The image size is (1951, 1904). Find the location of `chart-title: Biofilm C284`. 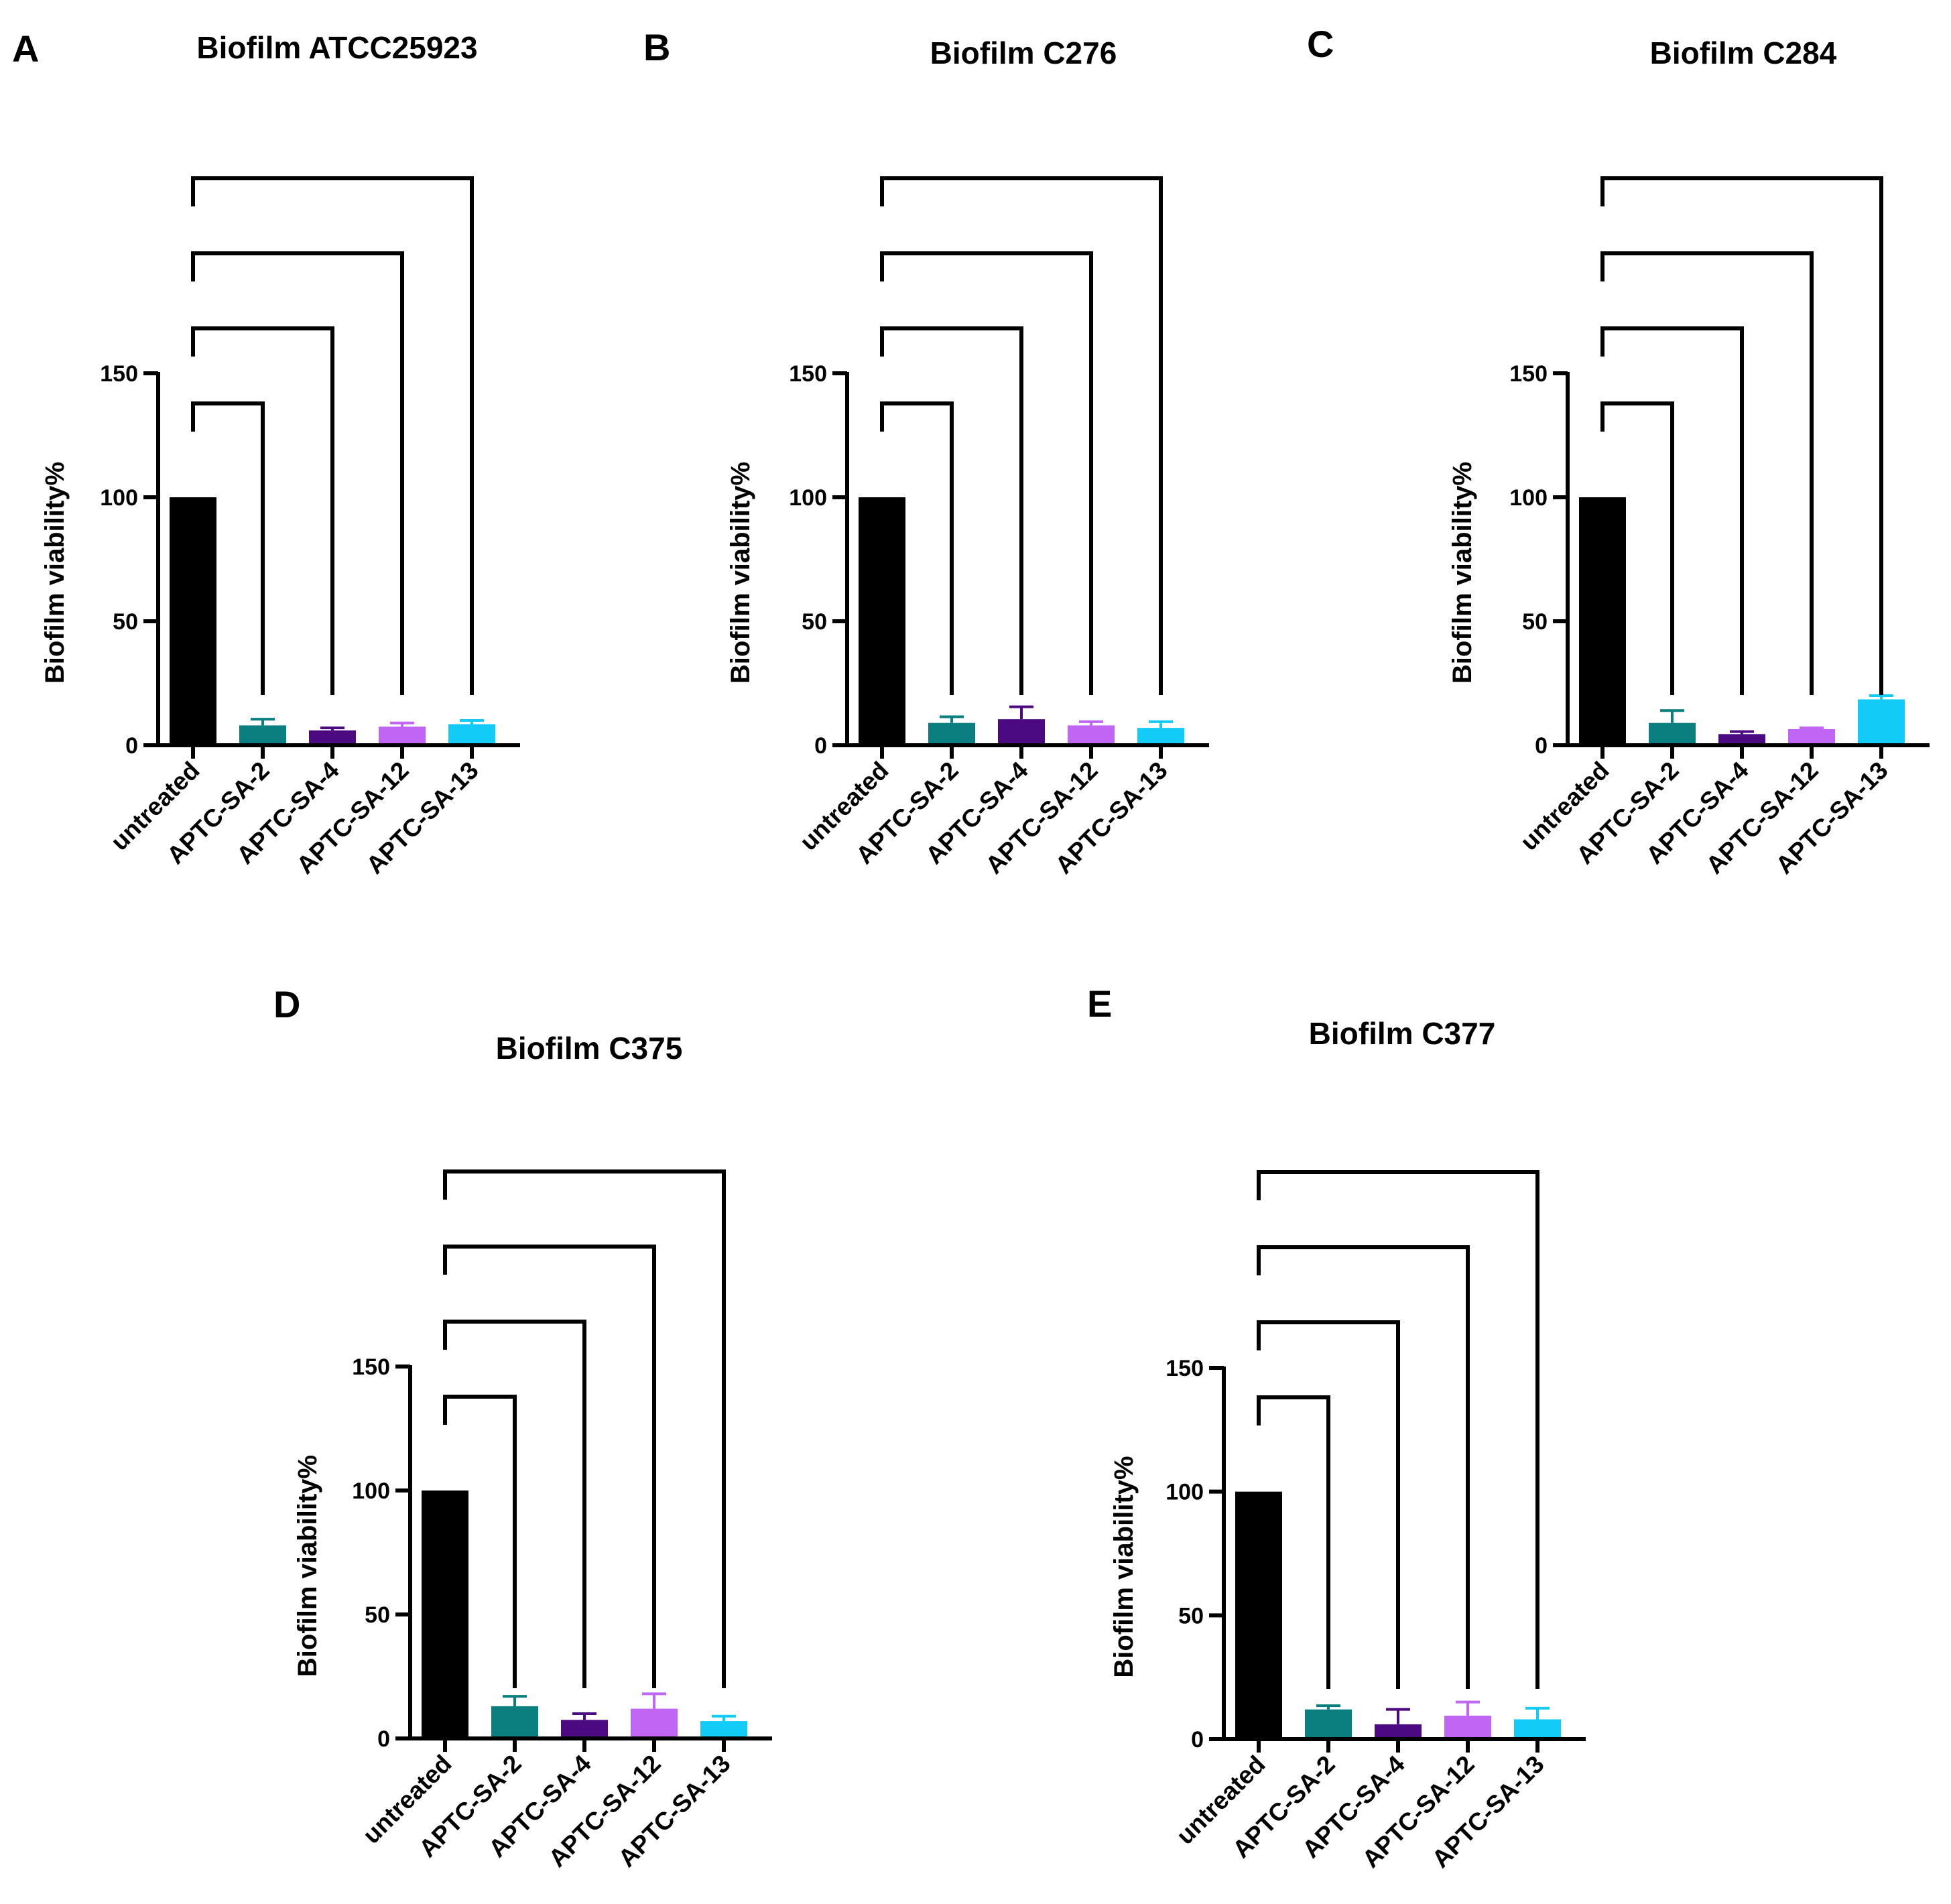

chart-title: Biofilm C284 is located at coordinates (1743, 53).